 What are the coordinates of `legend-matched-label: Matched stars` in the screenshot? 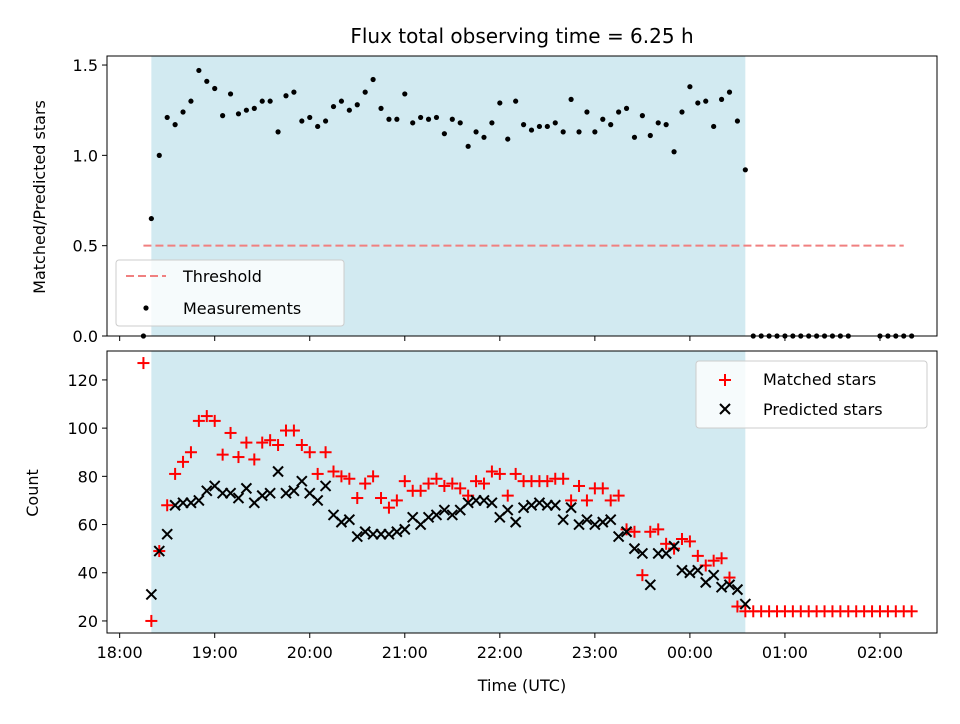 It's located at (819, 379).